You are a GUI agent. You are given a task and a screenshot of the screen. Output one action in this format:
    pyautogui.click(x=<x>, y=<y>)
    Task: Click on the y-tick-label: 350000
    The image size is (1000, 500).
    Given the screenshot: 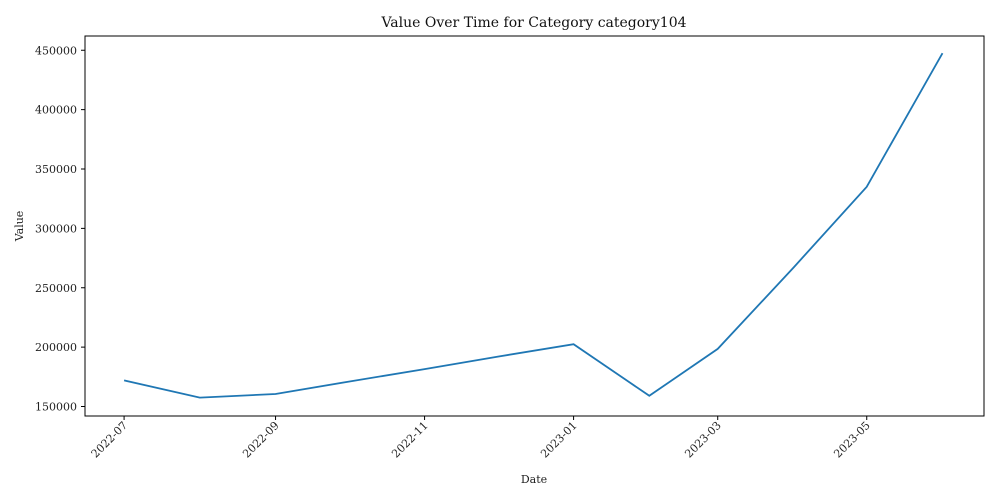 What is the action you would take?
    pyautogui.click(x=56, y=169)
    